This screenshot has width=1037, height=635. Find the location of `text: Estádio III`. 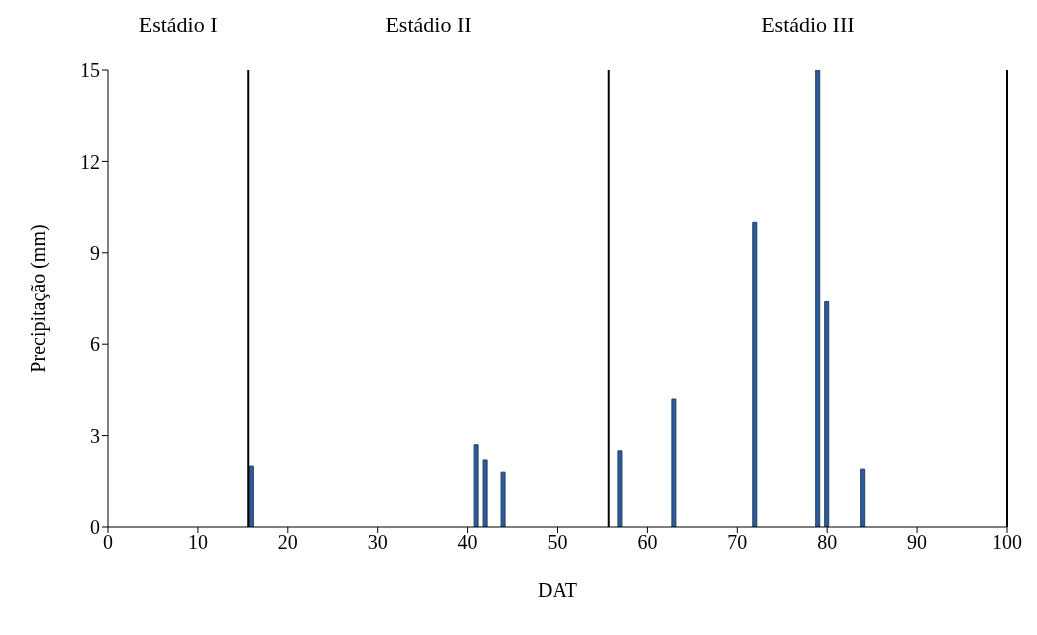

text: Estádio III is located at coordinates (808, 24).